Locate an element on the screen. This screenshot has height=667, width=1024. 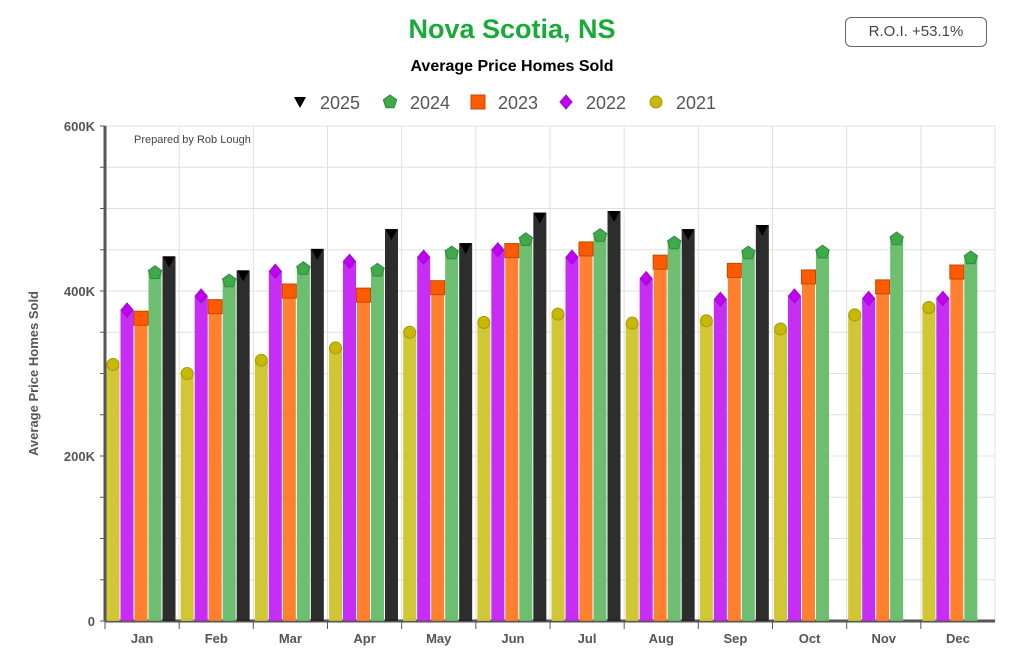
x-tick-label: Dec is located at coordinates (958, 638).